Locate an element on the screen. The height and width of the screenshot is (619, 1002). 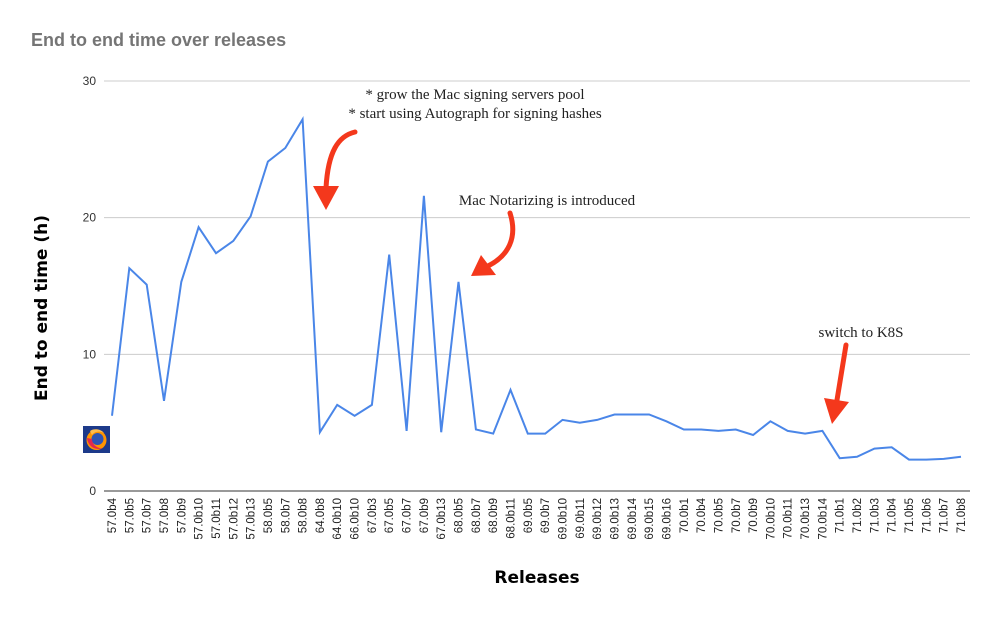
x-tick-label: 57.0b7 is located at coordinates (148, 515).